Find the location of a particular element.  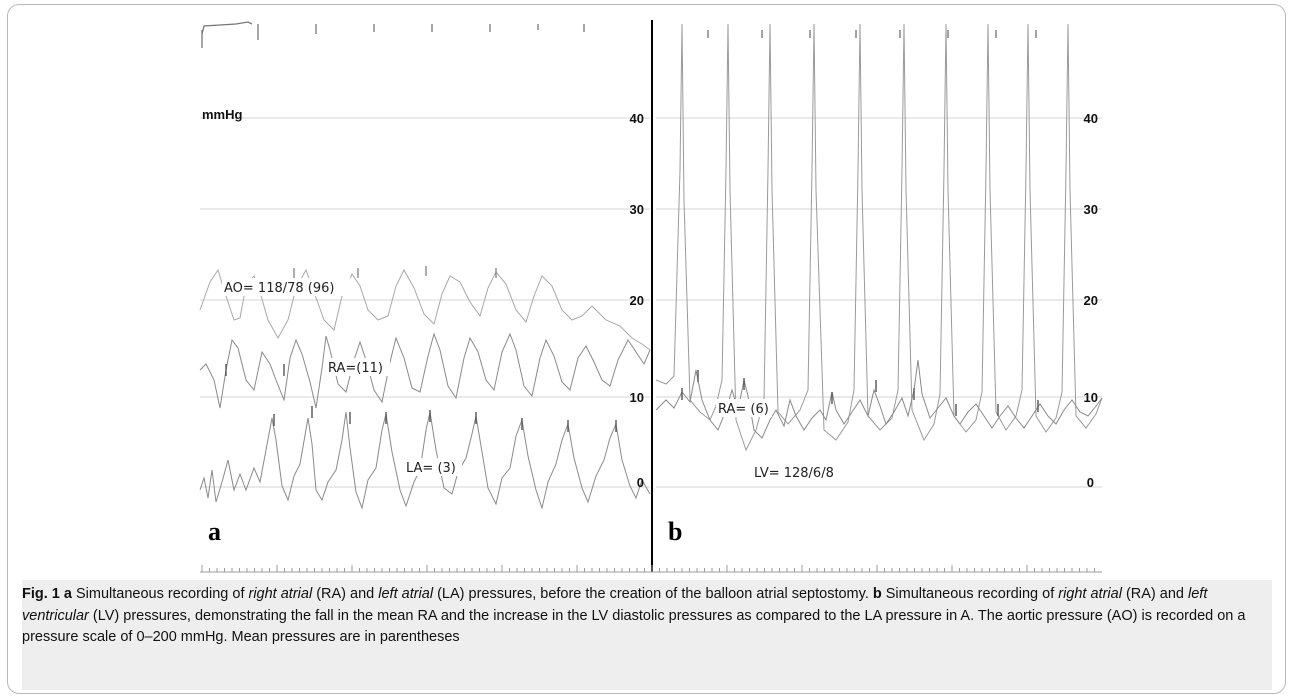

panel-a-tick-20: 20 is located at coordinates (637, 300).